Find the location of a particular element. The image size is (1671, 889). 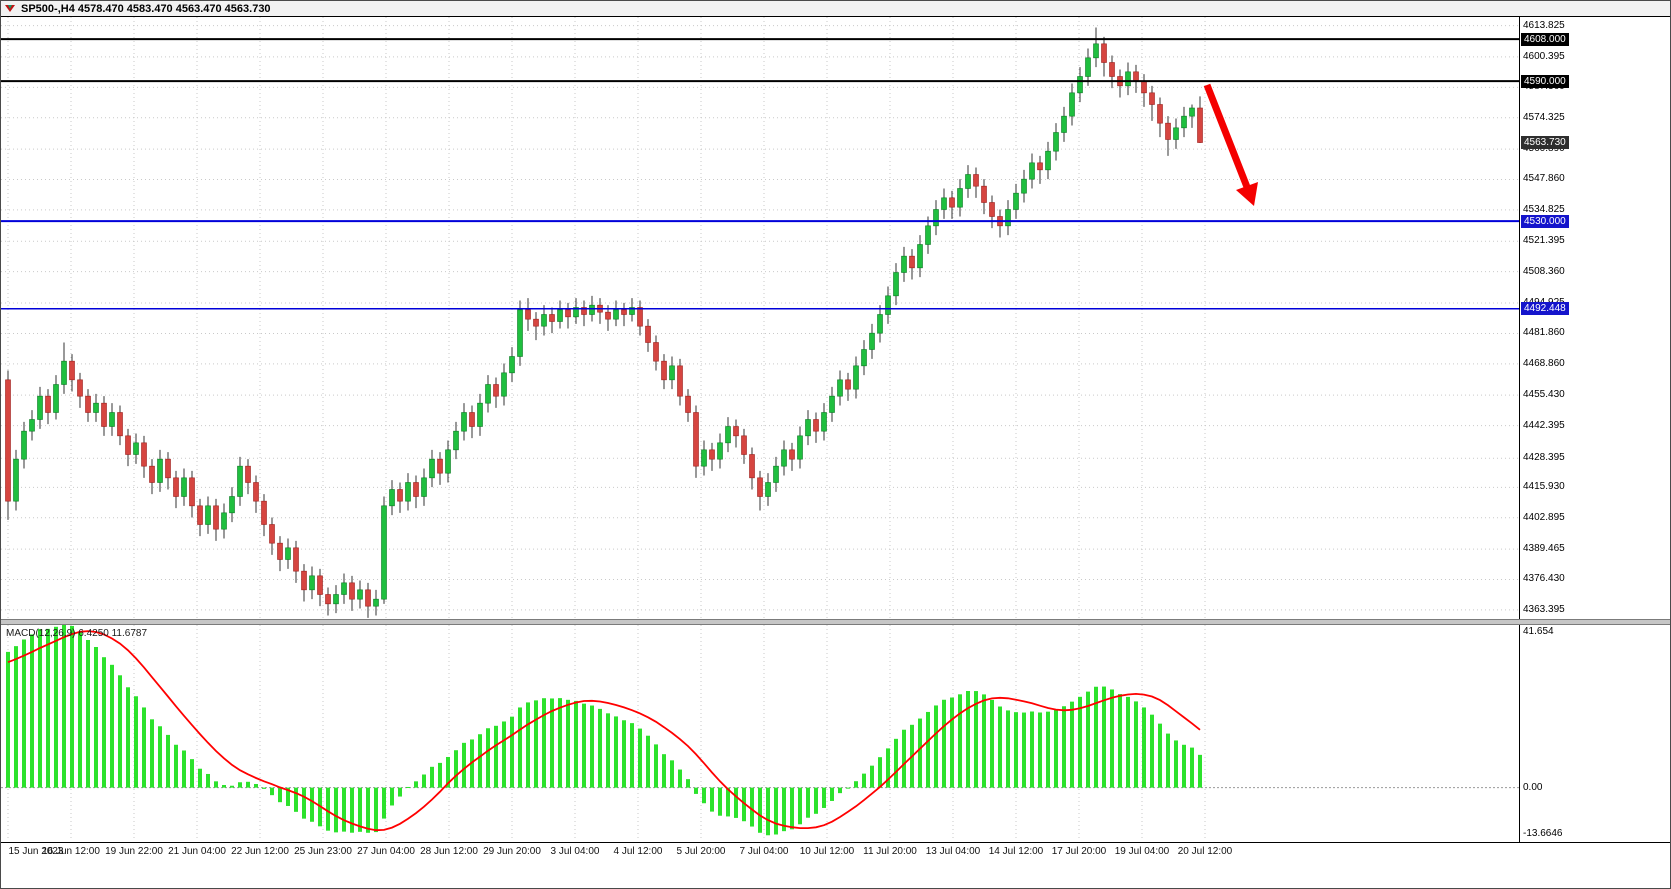

time-tick-label: 13 Jul 04:00 is located at coordinates (953, 851).